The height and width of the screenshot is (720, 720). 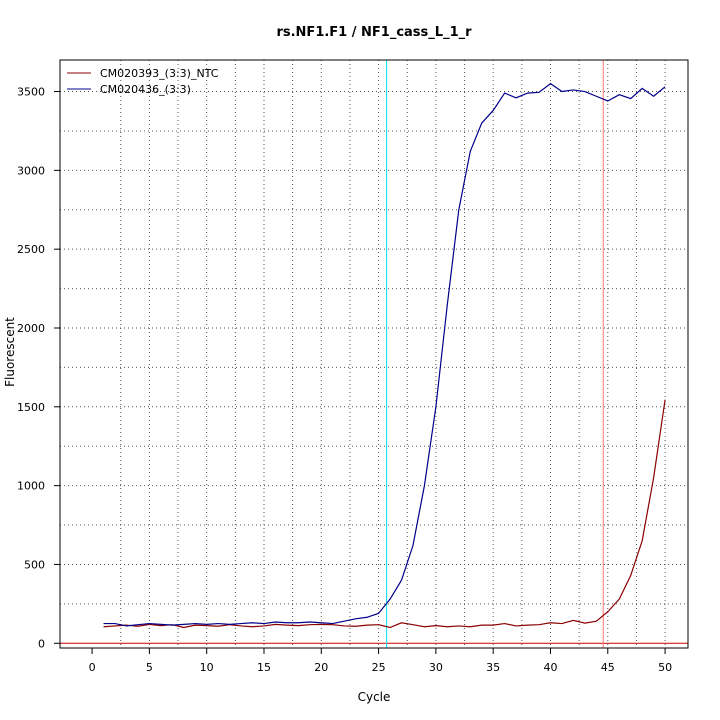 What do you see at coordinates (145, 89) in the screenshot?
I see `legend-label-2: CM020436_(3:3)` at bounding box center [145, 89].